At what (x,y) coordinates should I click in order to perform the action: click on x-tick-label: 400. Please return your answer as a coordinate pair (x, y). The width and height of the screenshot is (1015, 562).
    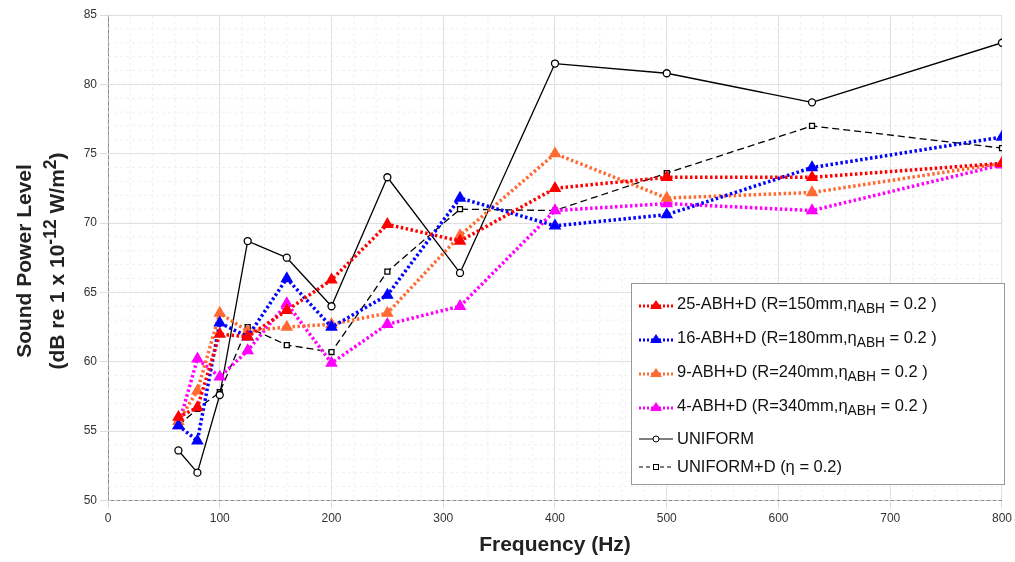
    Looking at the image, I should click on (555, 517).